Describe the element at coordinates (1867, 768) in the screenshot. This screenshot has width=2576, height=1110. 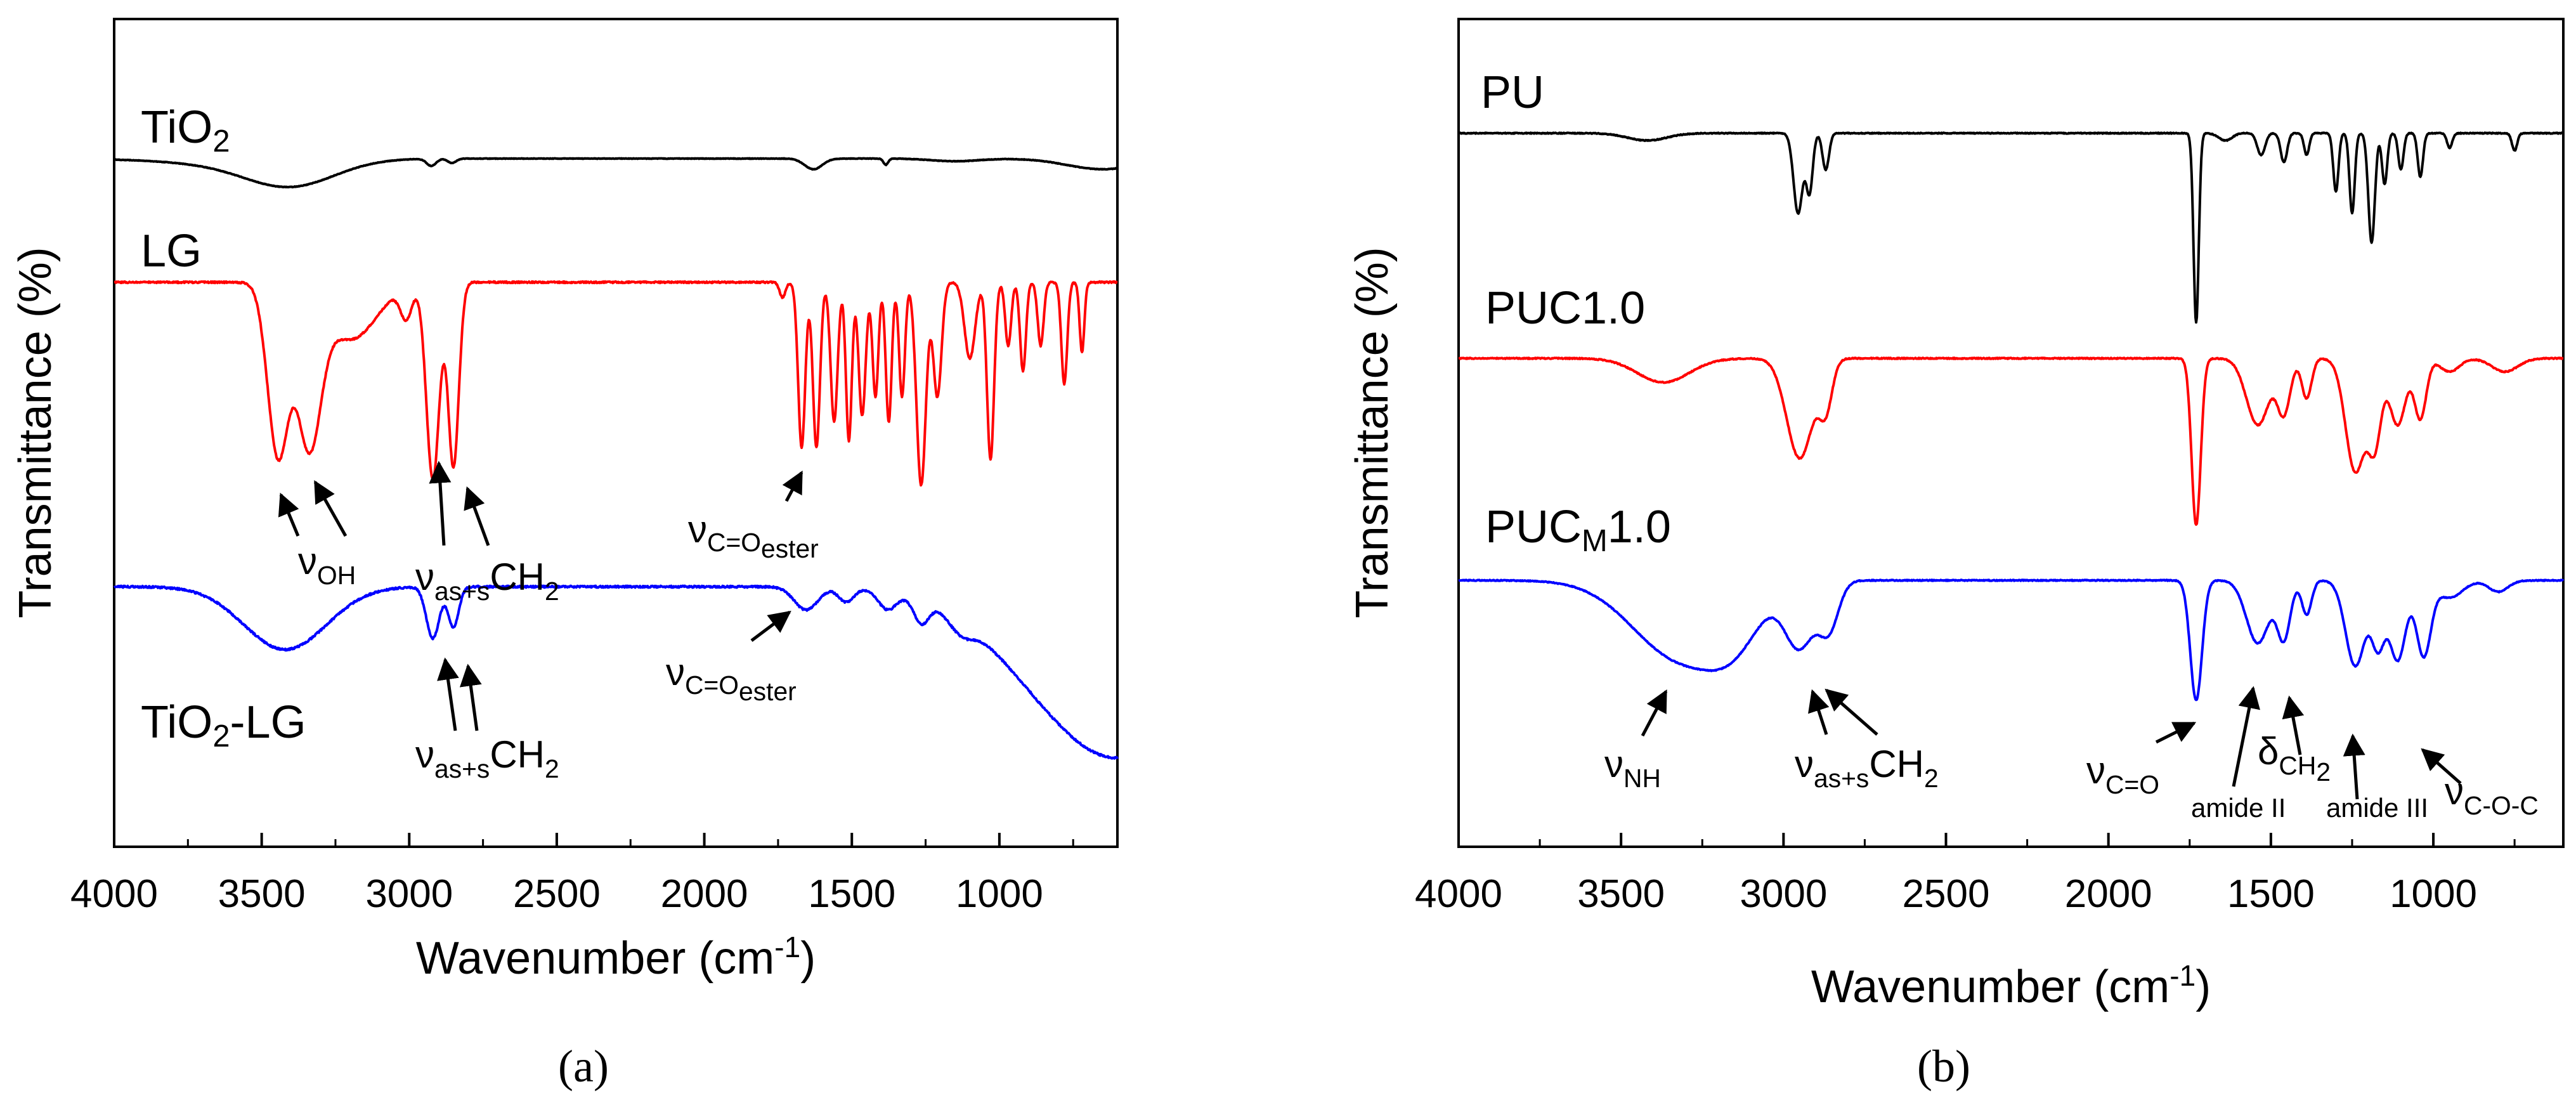
I see `panel-b-annotation-vch2: νas+sCH2` at that location.